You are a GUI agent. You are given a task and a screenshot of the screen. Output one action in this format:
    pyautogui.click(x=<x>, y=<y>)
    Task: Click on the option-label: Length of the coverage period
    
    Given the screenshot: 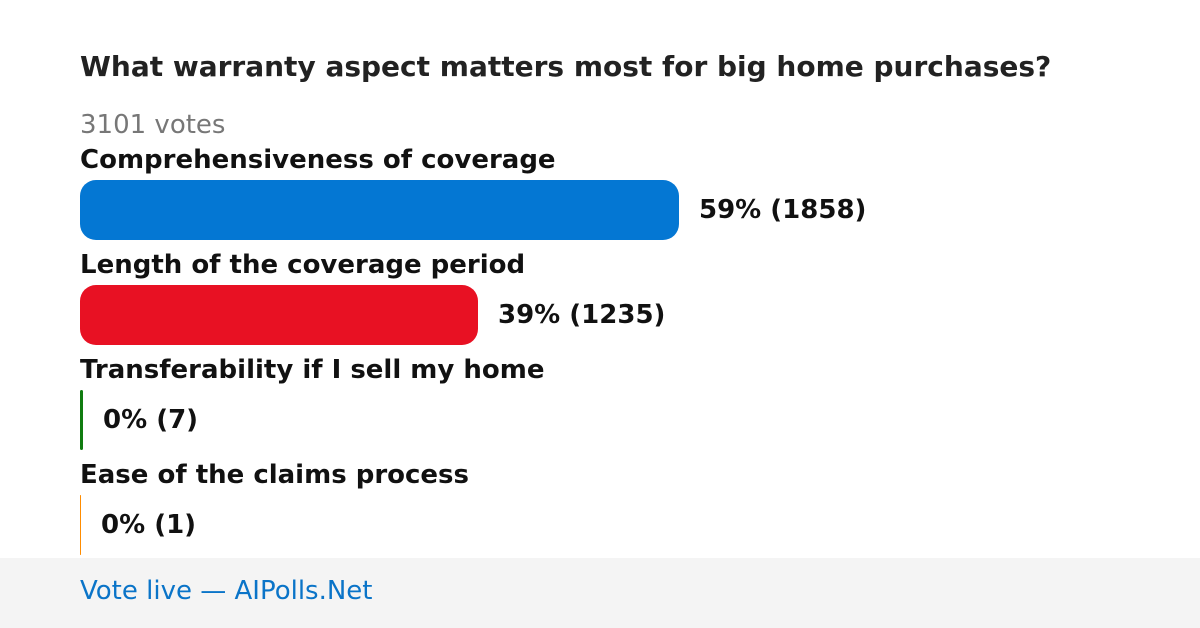 What is the action you would take?
    pyautogui.click(x=303, y=265)
    